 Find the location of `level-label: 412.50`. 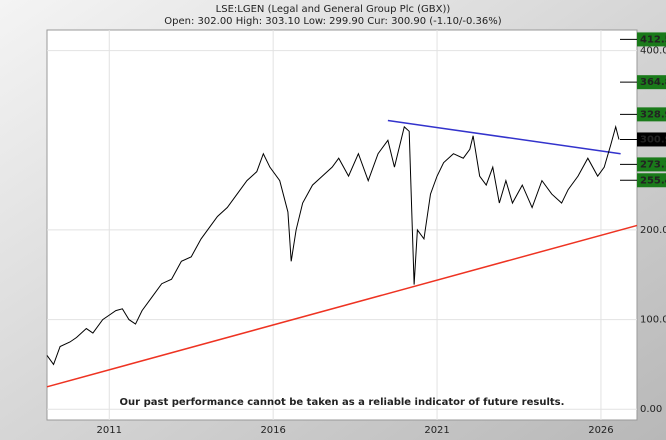

level-label: 412.50 is located at coordinates (653, 39).